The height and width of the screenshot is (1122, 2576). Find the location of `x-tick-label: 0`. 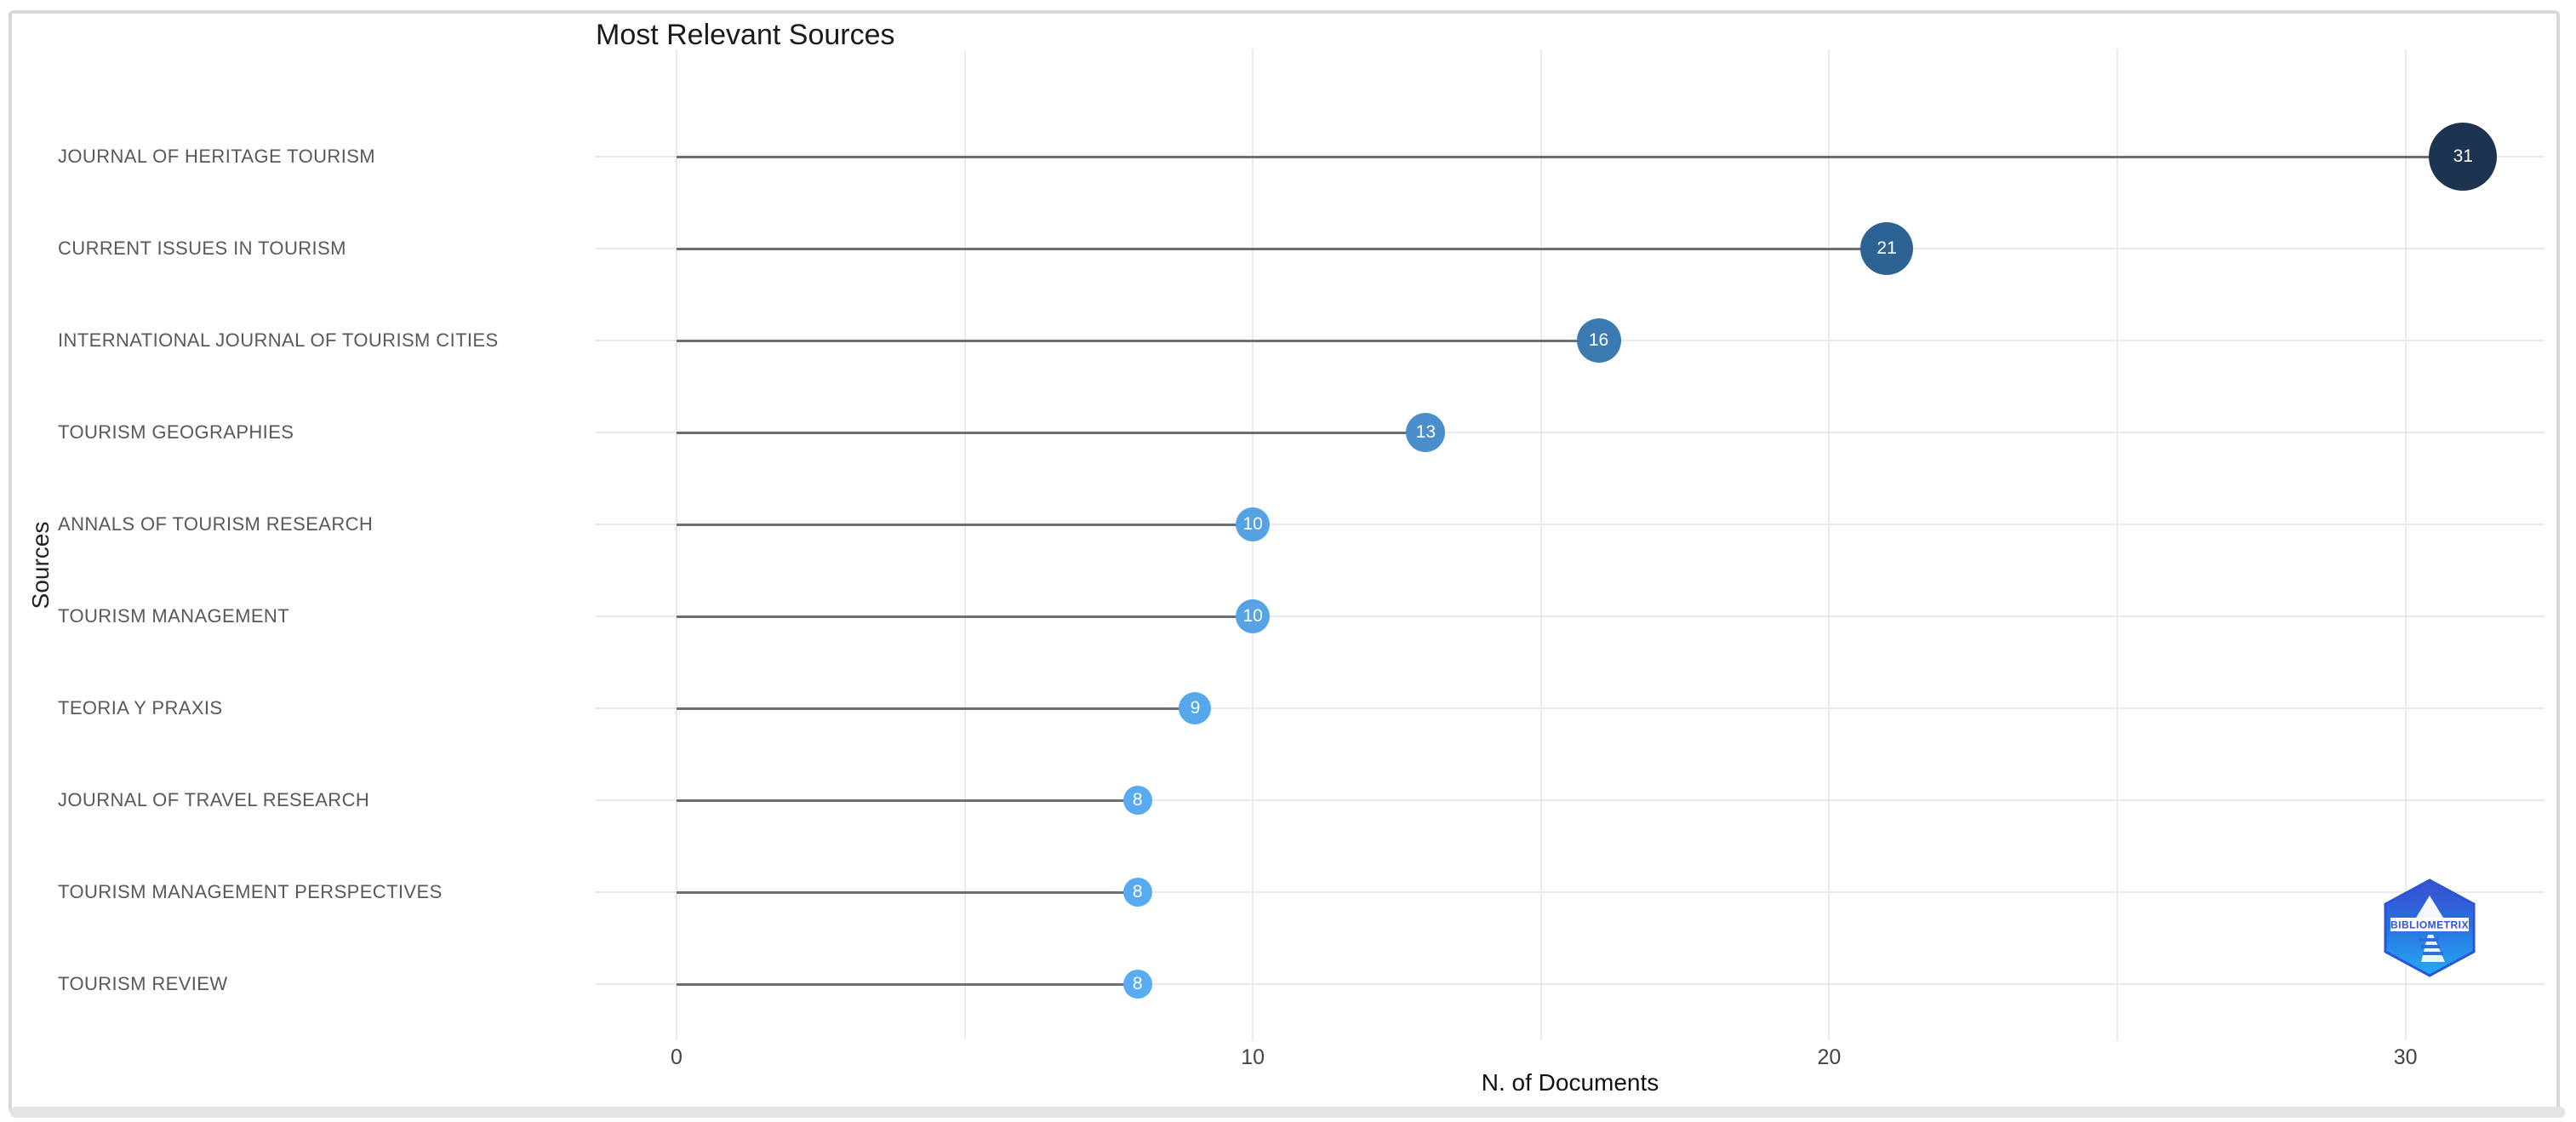

x-tick-label: 0 is located at coordinates (677, 1057).